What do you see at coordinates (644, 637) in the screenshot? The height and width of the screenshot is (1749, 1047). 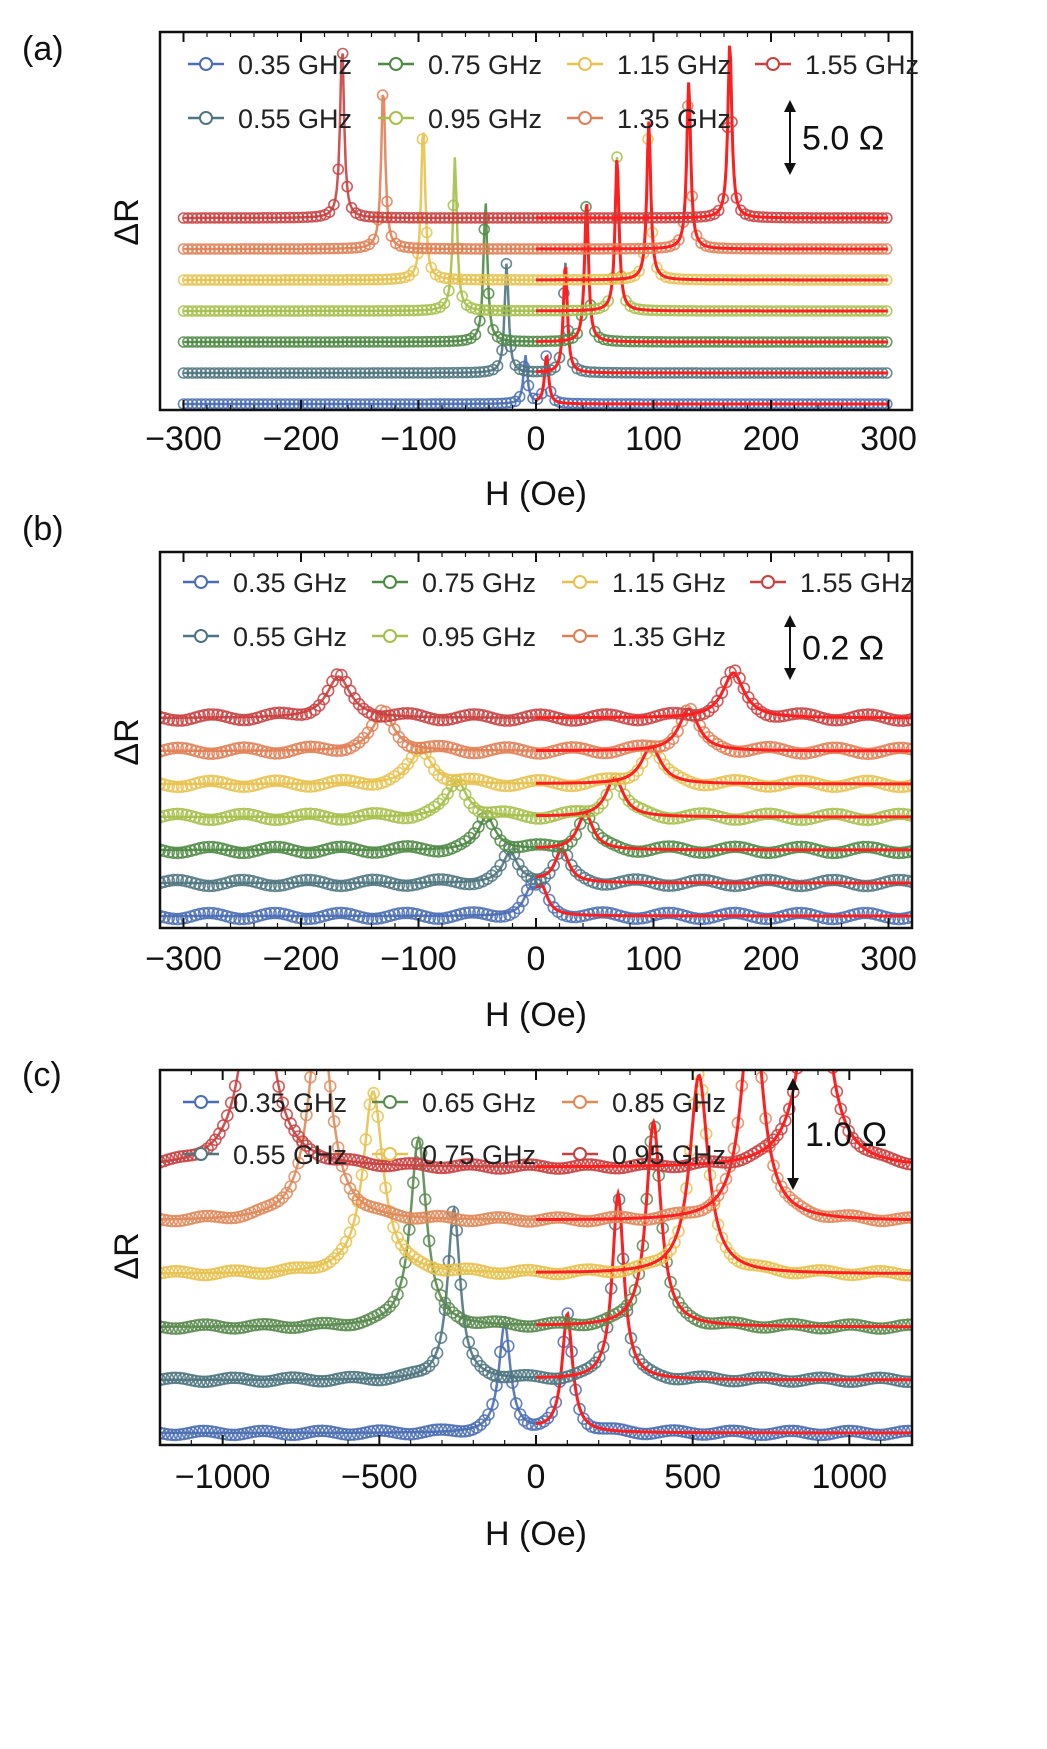 I see `legend-item: 1.35 GHz` at bounding box center [644, 637].